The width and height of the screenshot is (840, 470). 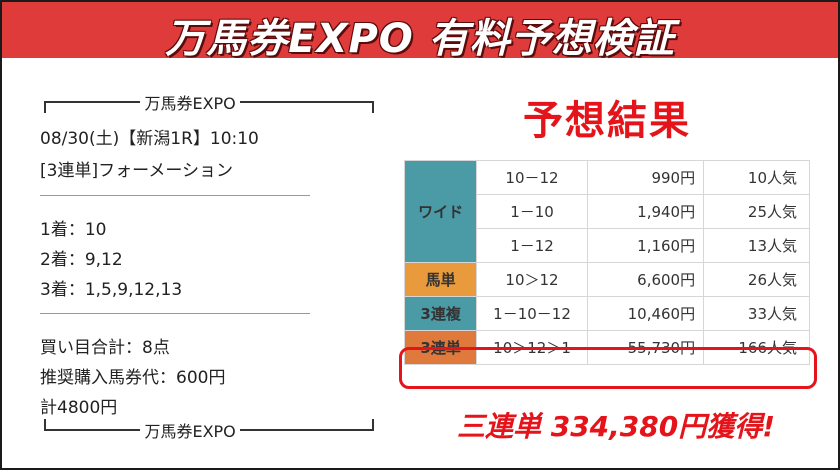 I want to click on banner-title: 万馬券EXPO 有料予想検証, so click(x=420, y=39).